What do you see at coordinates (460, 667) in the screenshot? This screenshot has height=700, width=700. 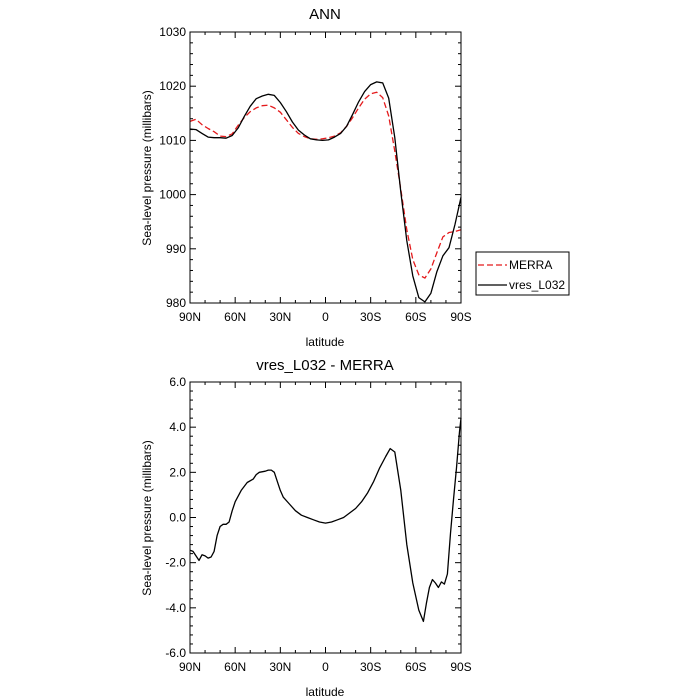 I see `bottom-x-tick-label: 90S` at bounding box center [460, 667].